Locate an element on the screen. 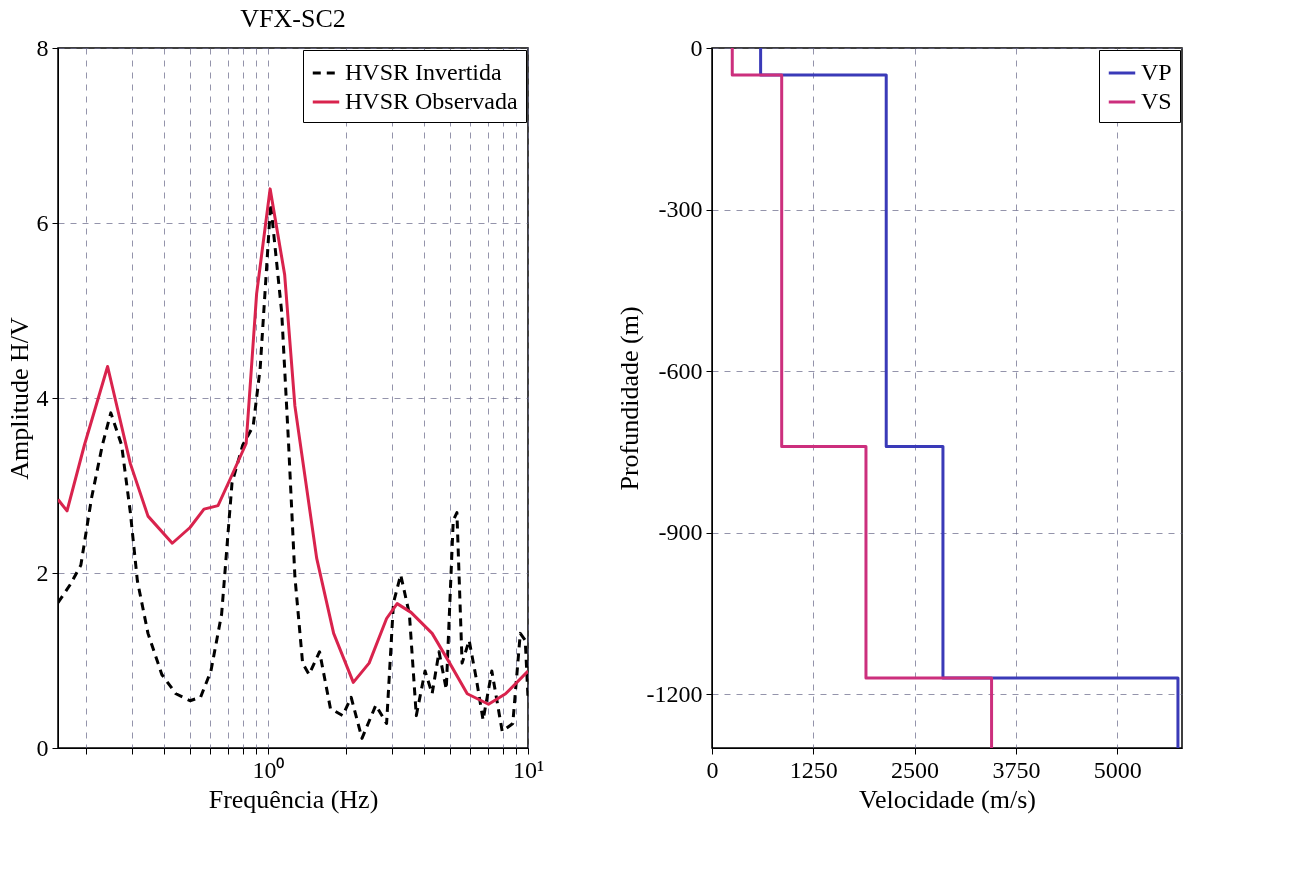 This screenshot has height=885, width=1297. x-tick-label: 10¹ is located at coordinates (528, 769).